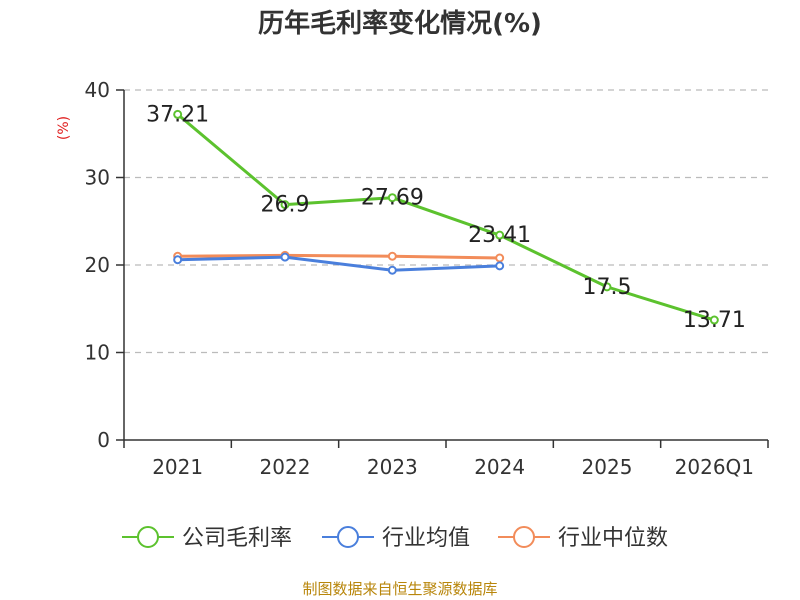  I want to click on data-label-2022: 26.9, so click(285, 205).